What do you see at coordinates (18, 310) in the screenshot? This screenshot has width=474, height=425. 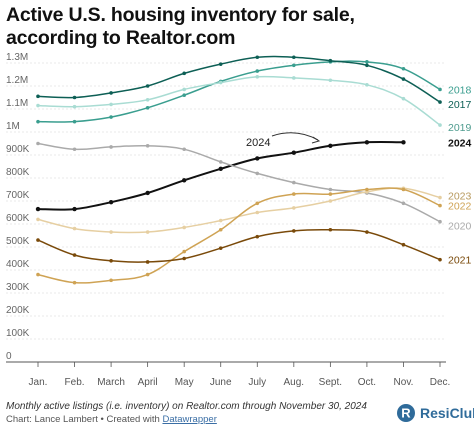 I see `y-tick-label: 200K` at bounding box center [18, 310].